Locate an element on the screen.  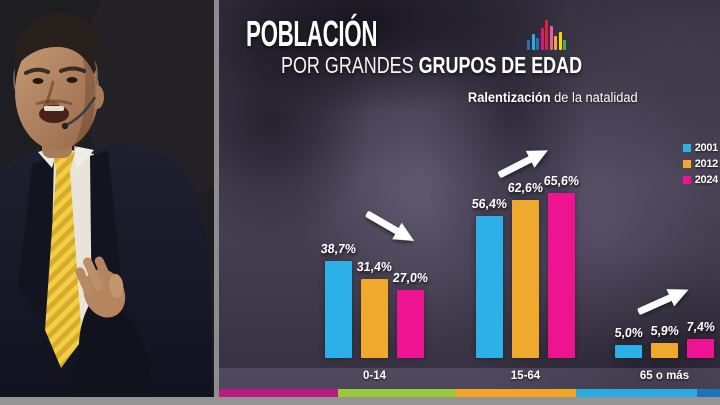
bar-group-0-14: 38,7% 31,4% 27,0% 0-14 is located at coordinates (374, 312).